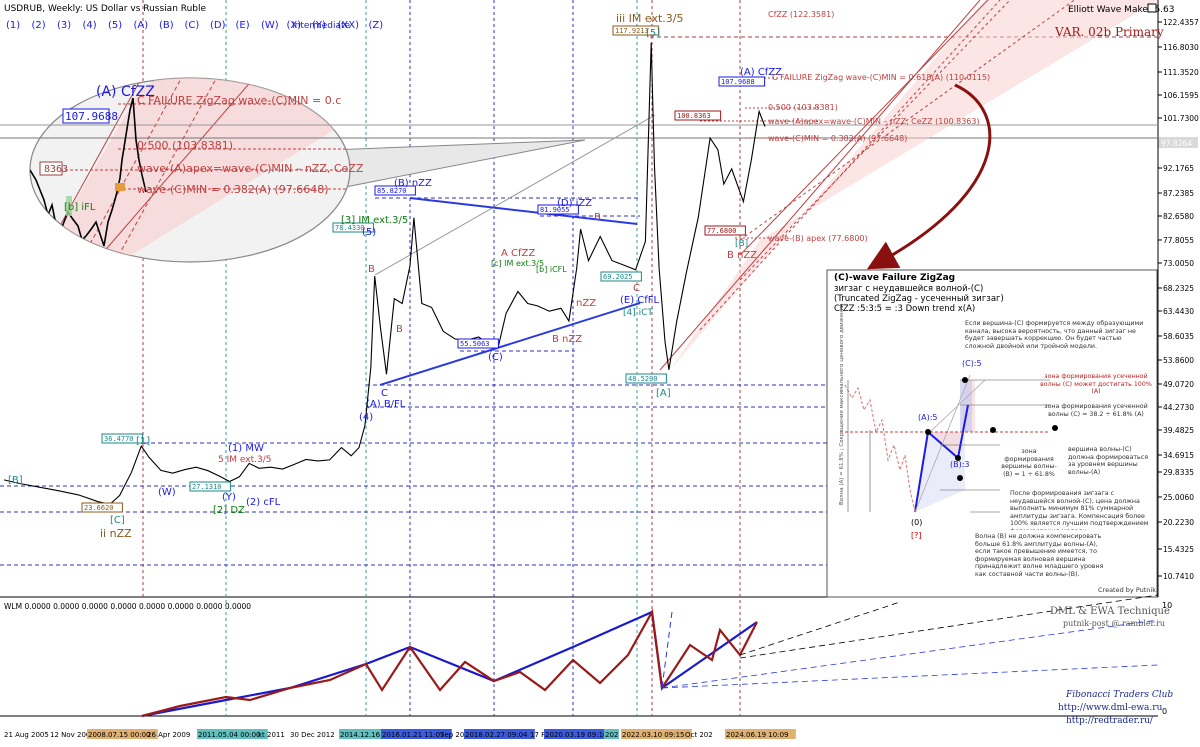  Describe the element at coordinates (15, 480) in the screenshot. I see `wave-label-b-box: [B]` at that location.